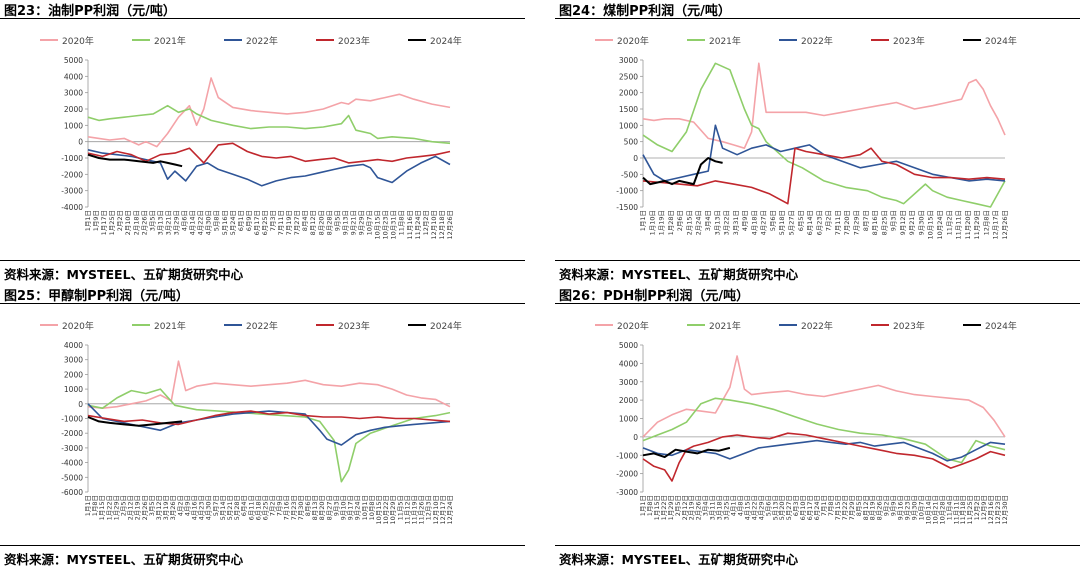  Describe the element at coordinates (344, 507) in the screenshot. I see `x-tick-label: 9月10日` at that location.